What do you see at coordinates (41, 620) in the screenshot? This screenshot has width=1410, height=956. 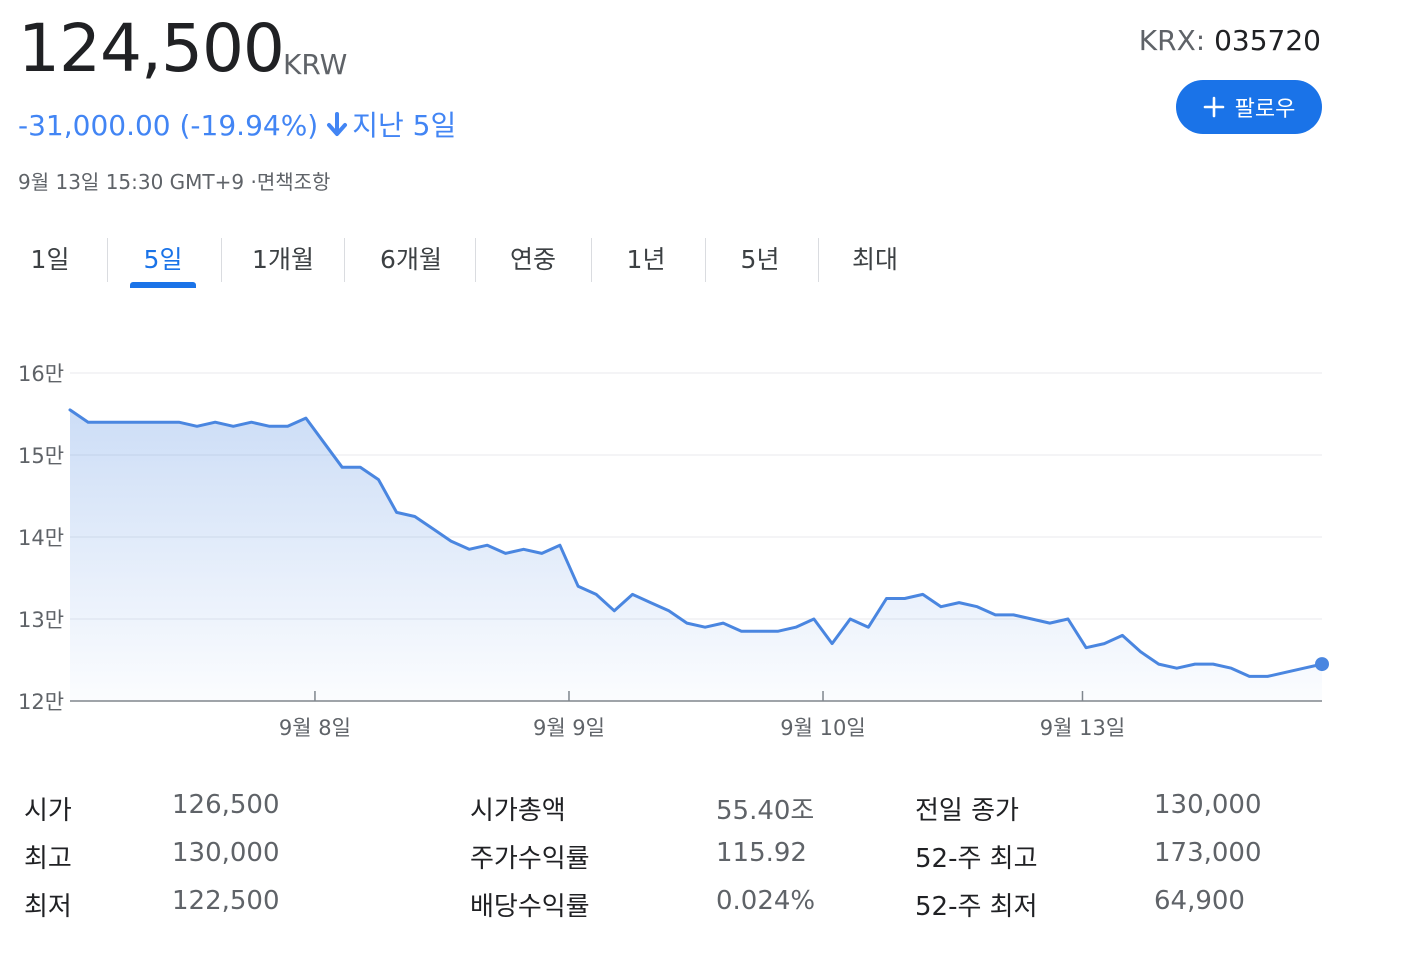 I see `y-tick-label: 13만` at bounding box center [41, 620].